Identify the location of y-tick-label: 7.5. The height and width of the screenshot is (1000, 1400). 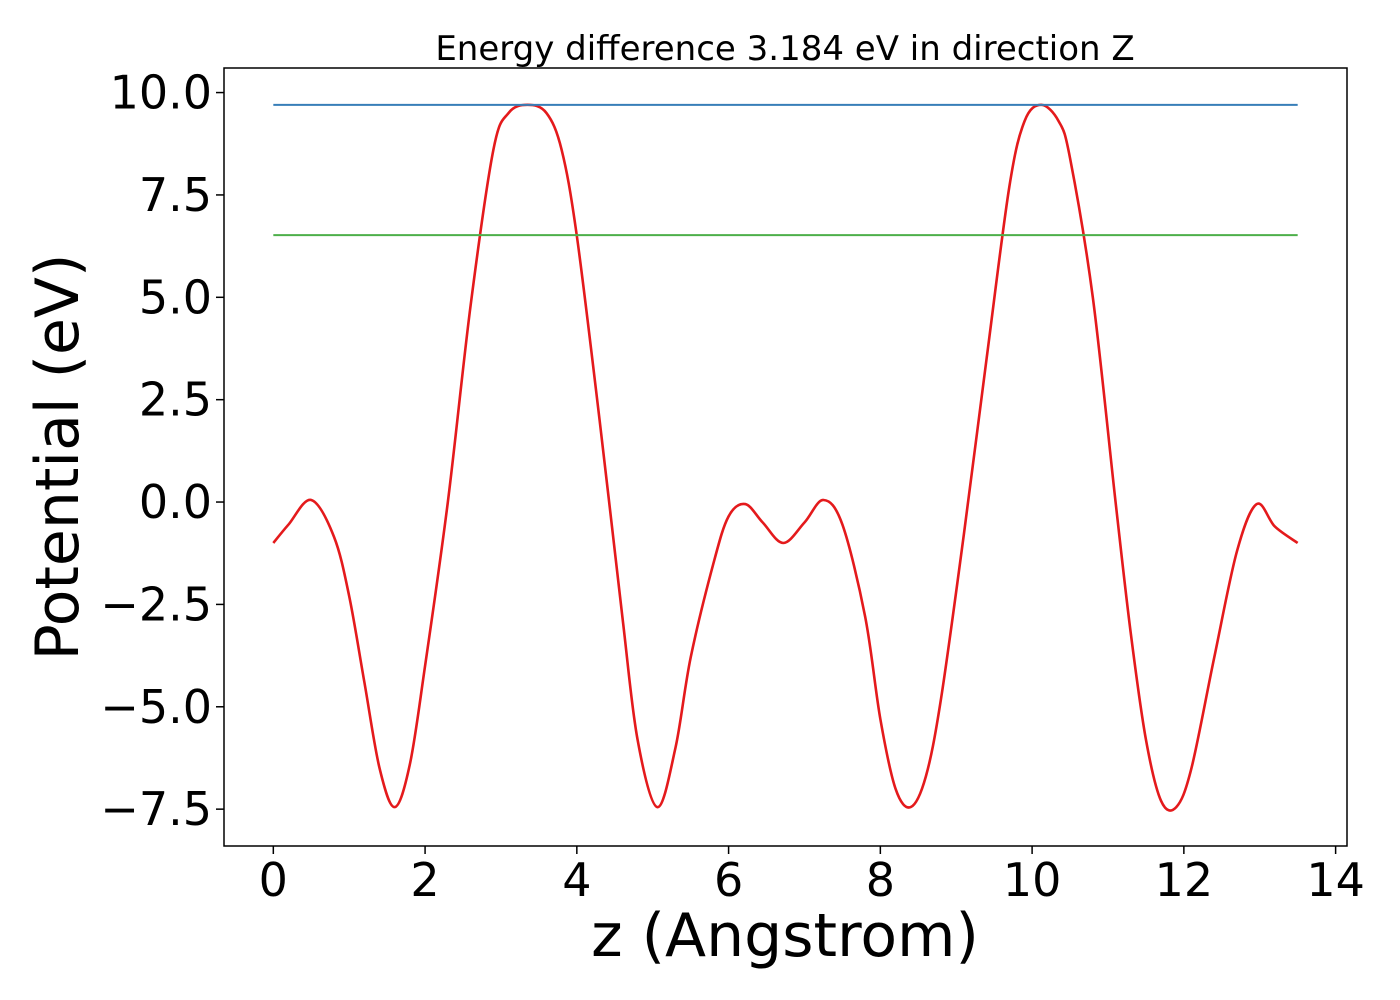
(175, 195).